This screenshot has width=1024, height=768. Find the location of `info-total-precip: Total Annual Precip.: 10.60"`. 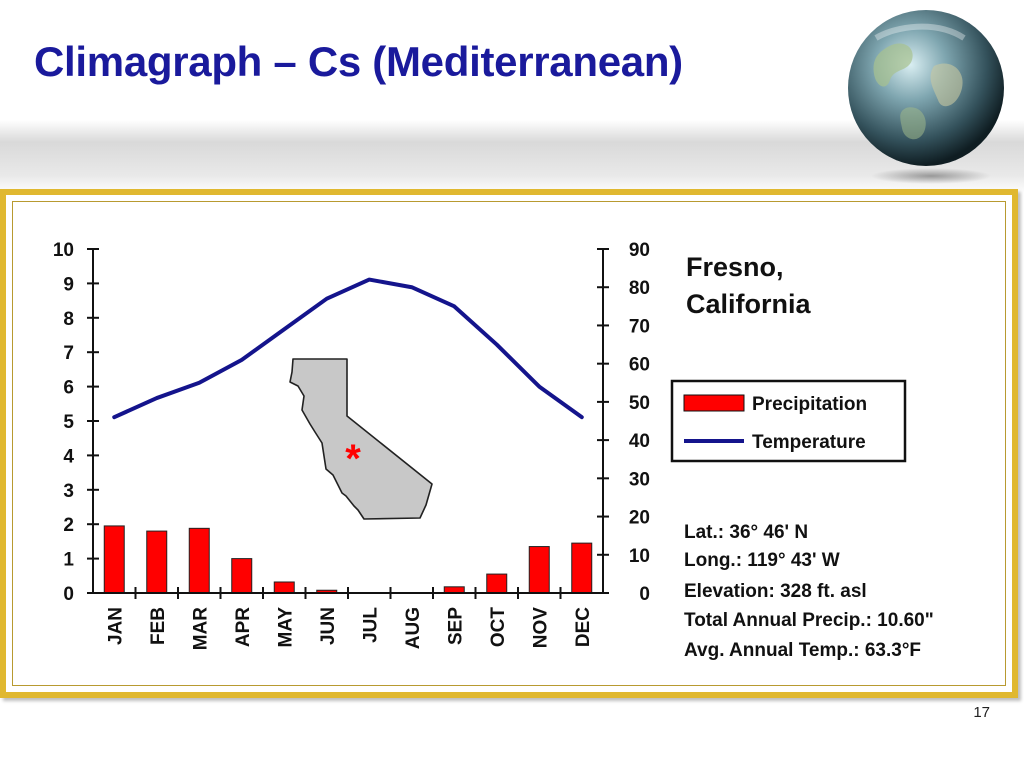

info-total-precip: Total Annual Precip.: 10.60" is located at coordinates (809, 620).